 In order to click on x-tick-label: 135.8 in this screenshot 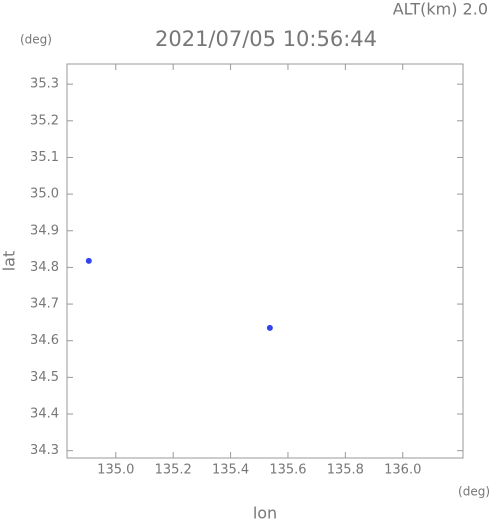, I will do `click(345, 470)`.